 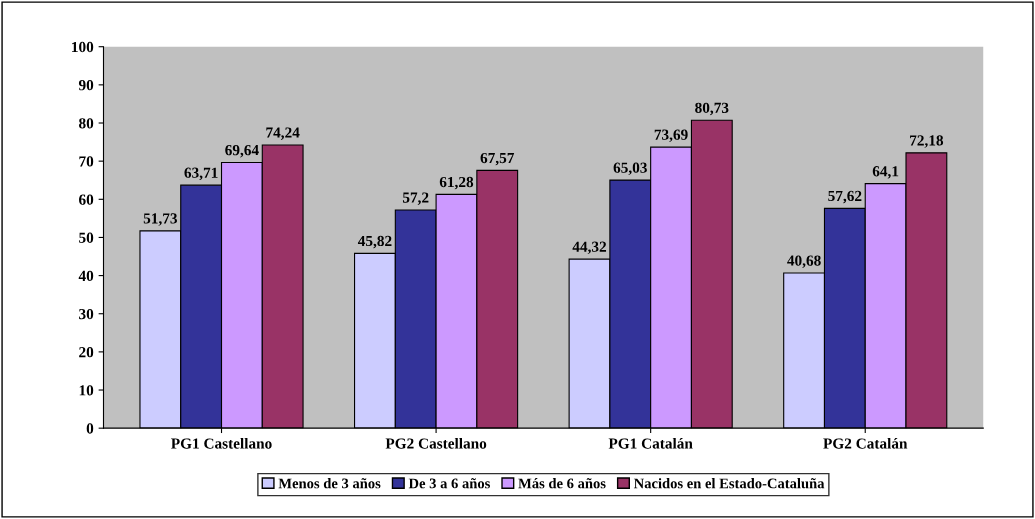 I want to click on legend-label: Nacidos en el Estado-Cataluña, so click(x=729, y=483).